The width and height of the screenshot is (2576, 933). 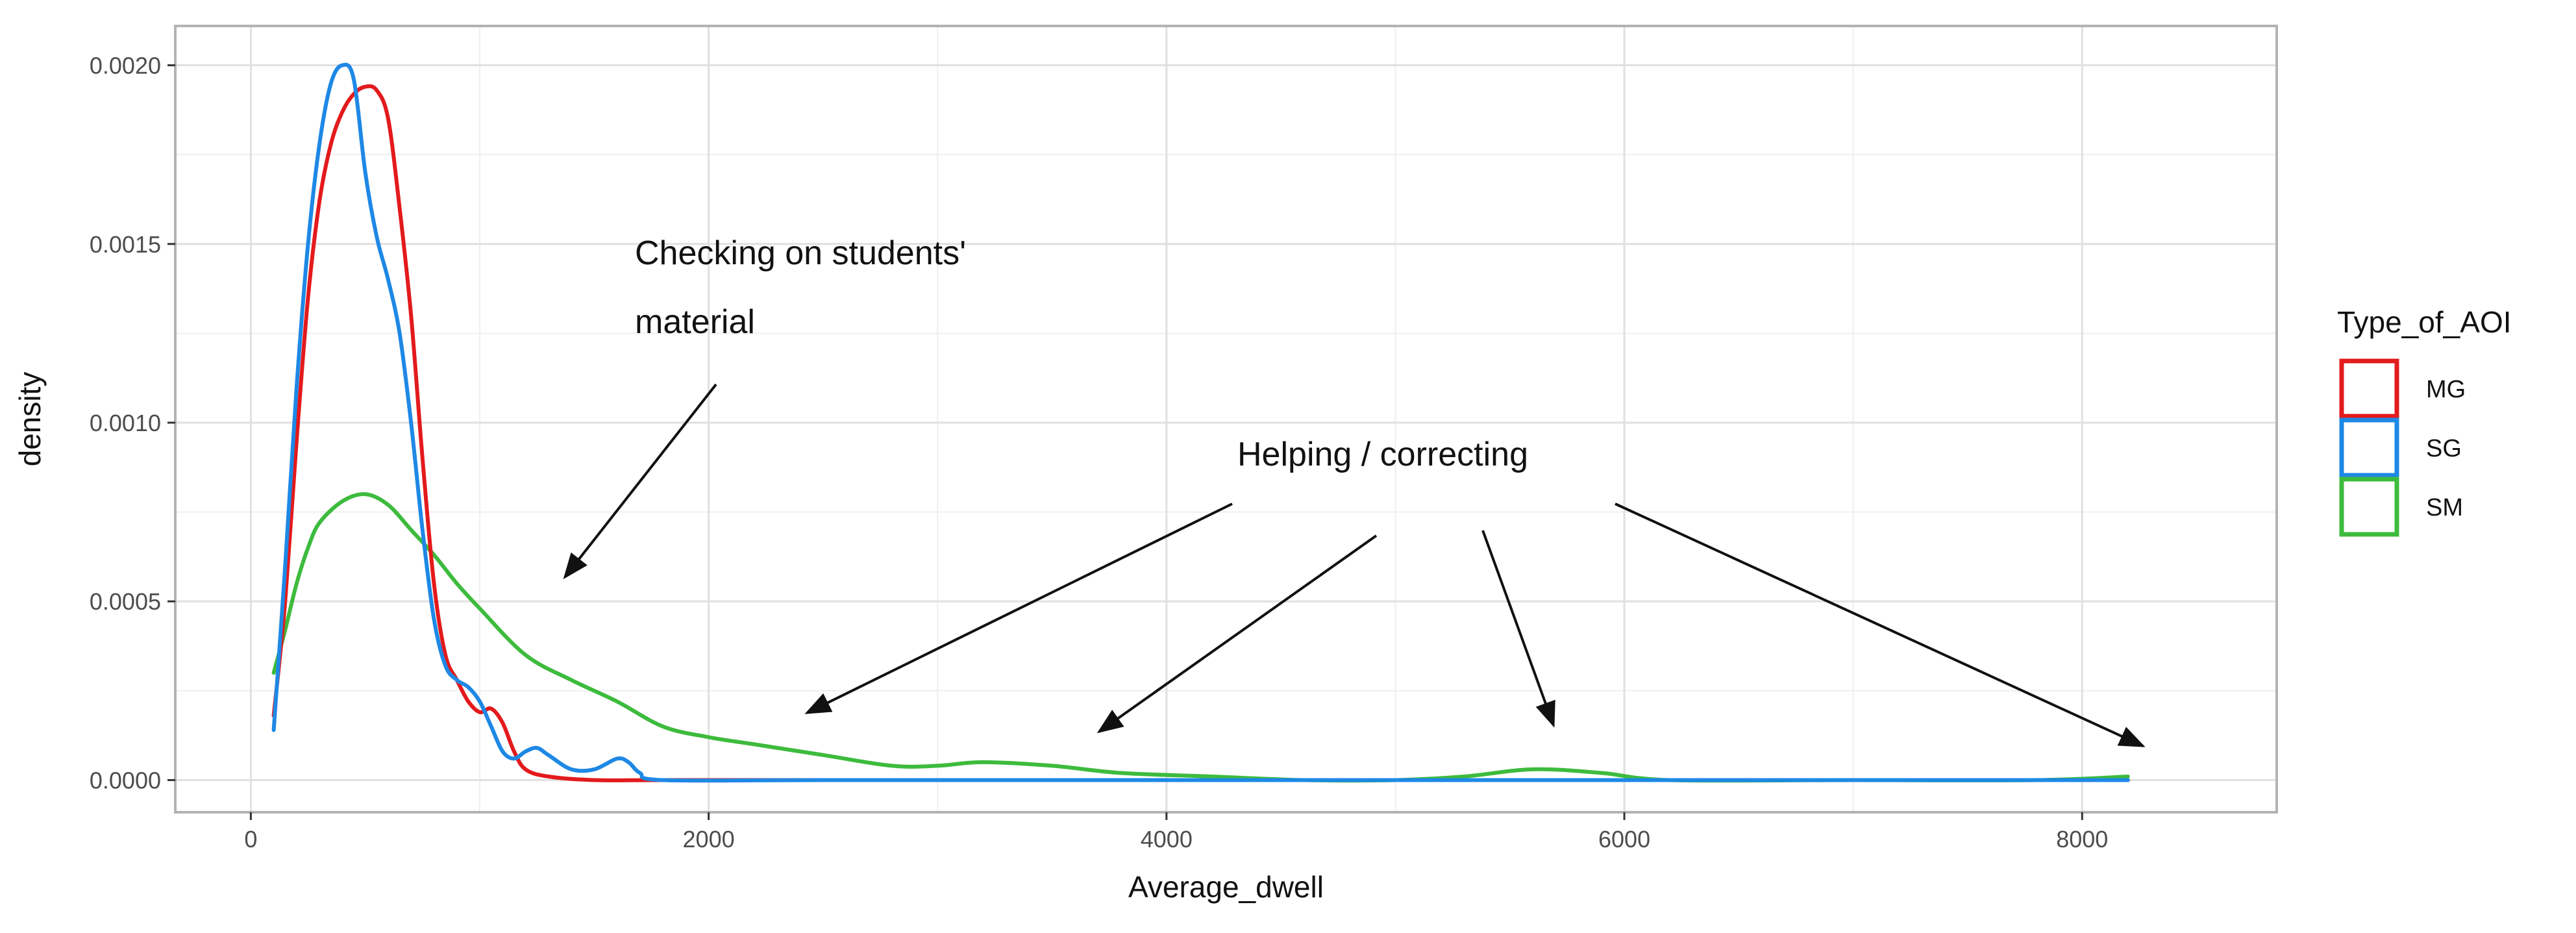 I want to click on y-tick-label-4: 0.0020, so click(x=125, y=66).